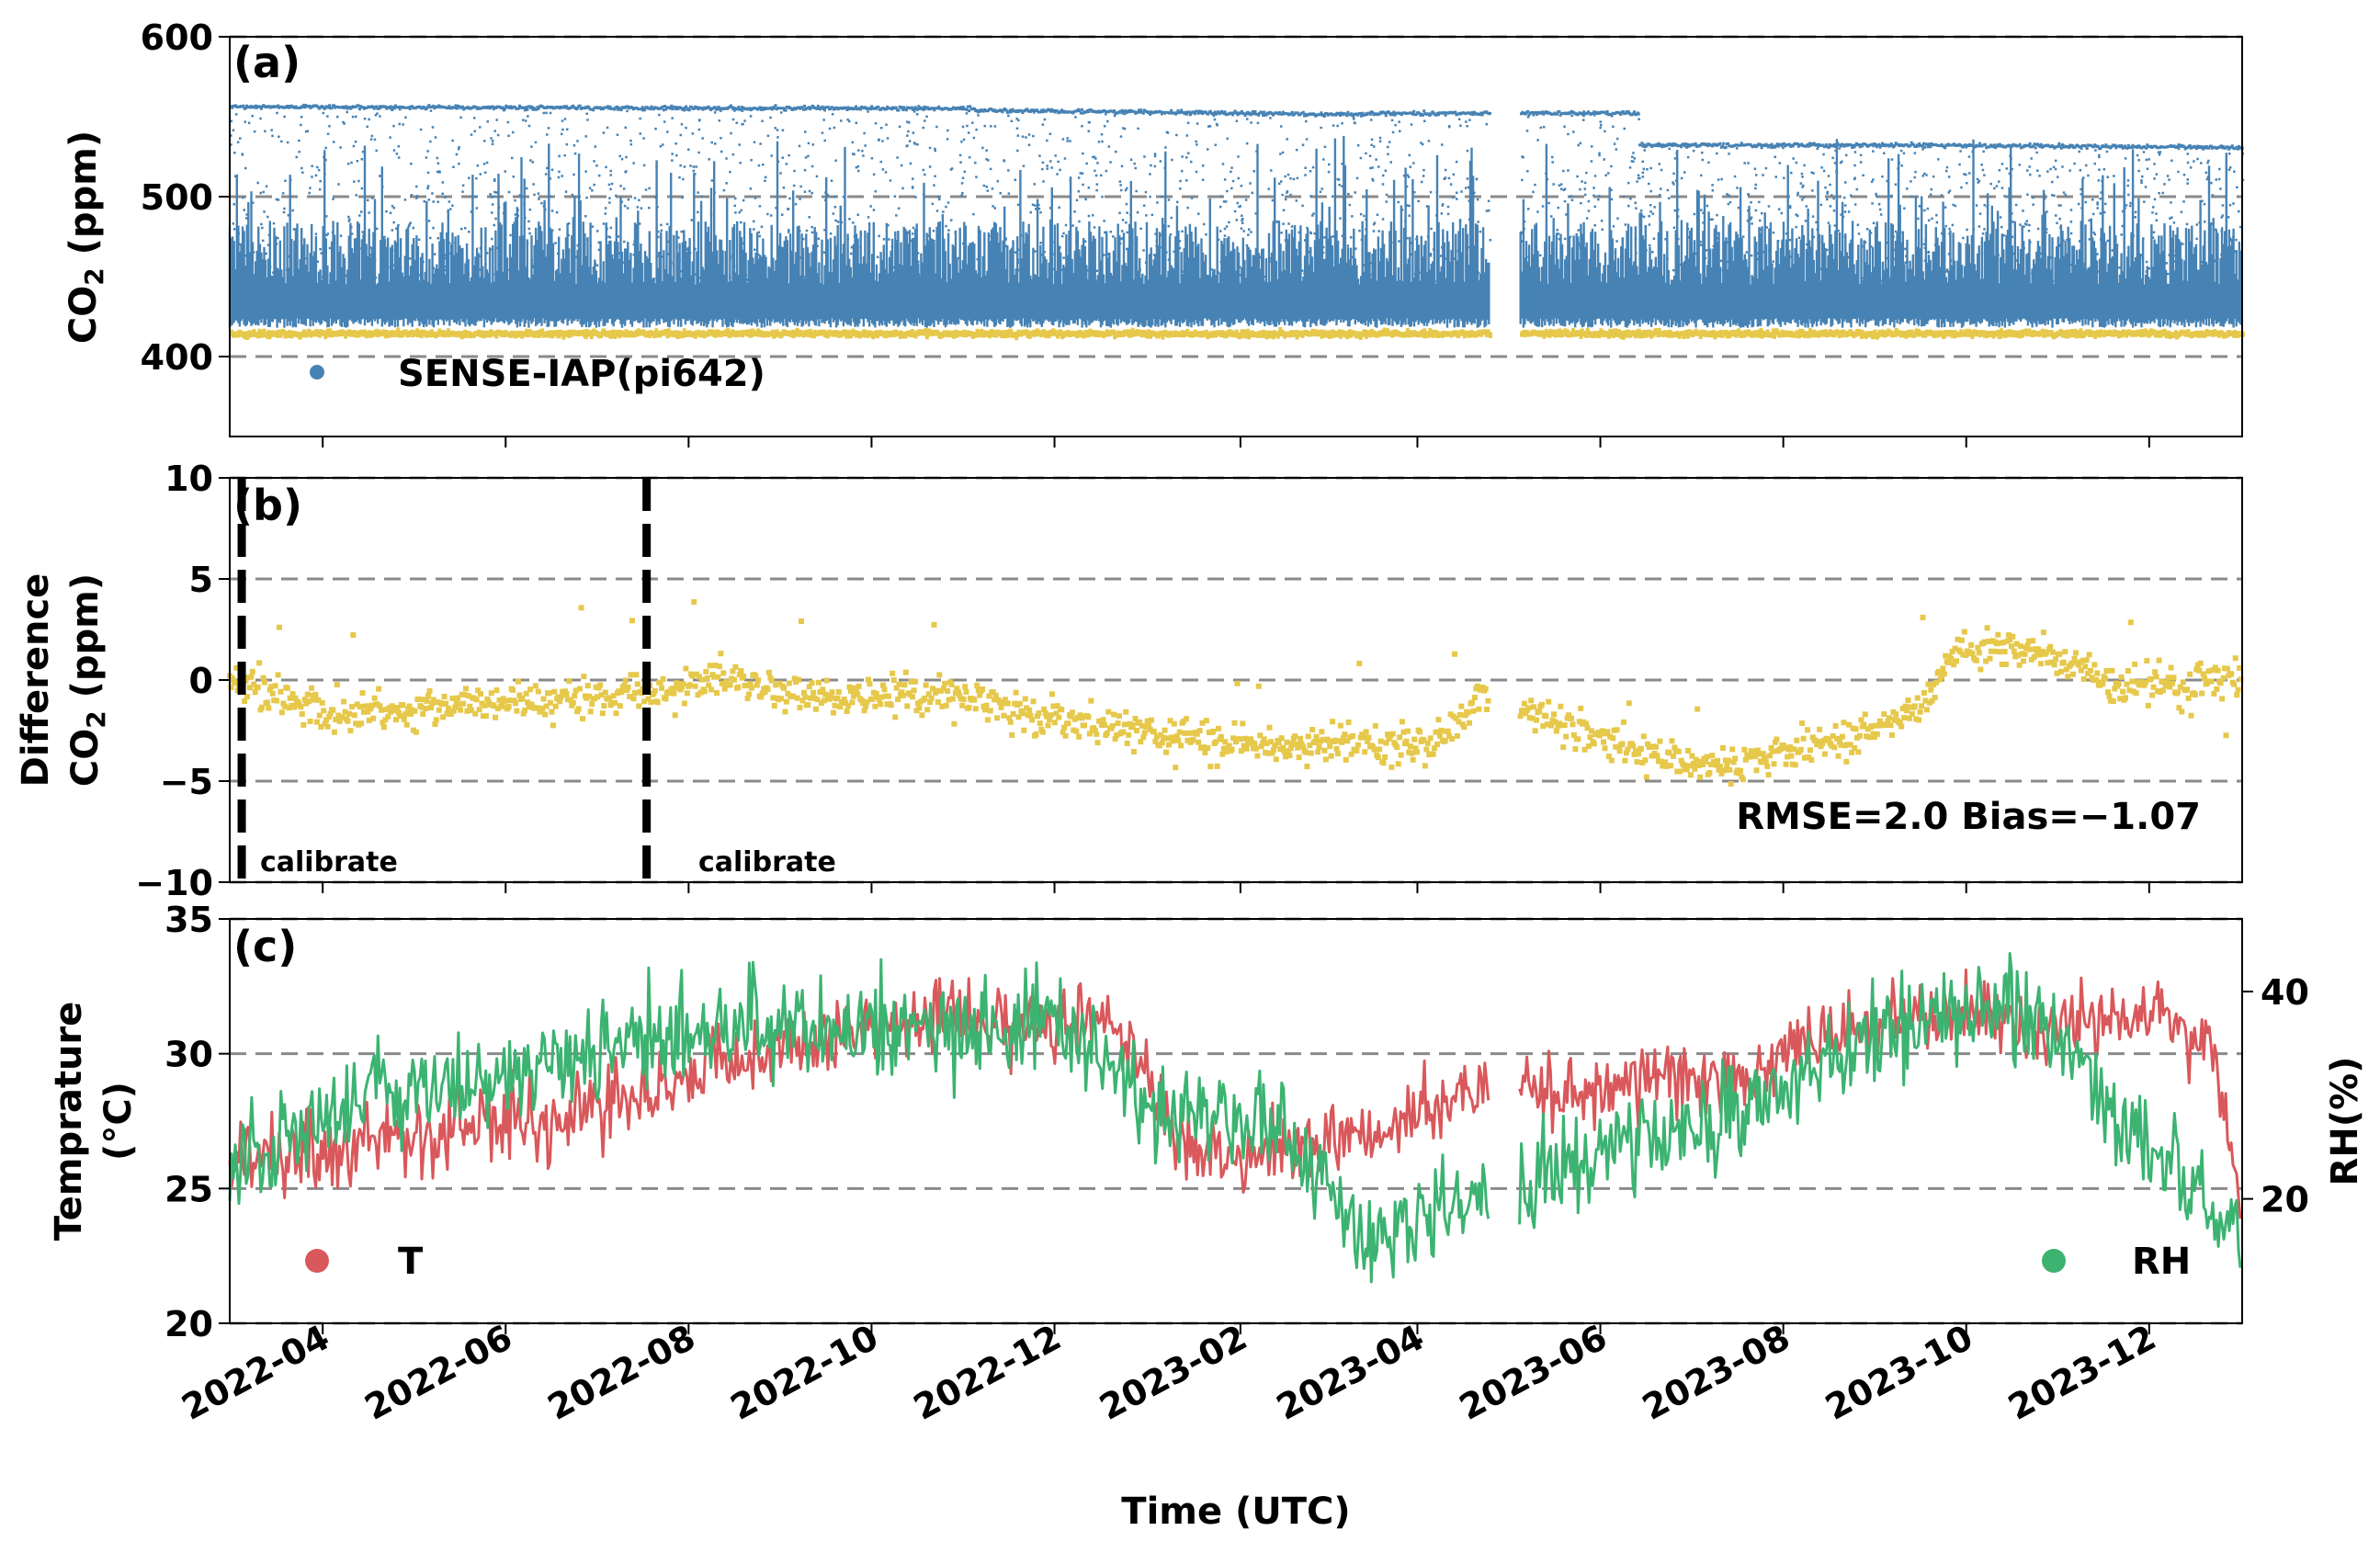 This screenshot has height=1542, width=2380. What do you see at coordinates (1968, 817) in the screenshot?
I see `stats-annotation: RMSE=2.0 Bias=−1.07` at bounding box center [1968, 817].